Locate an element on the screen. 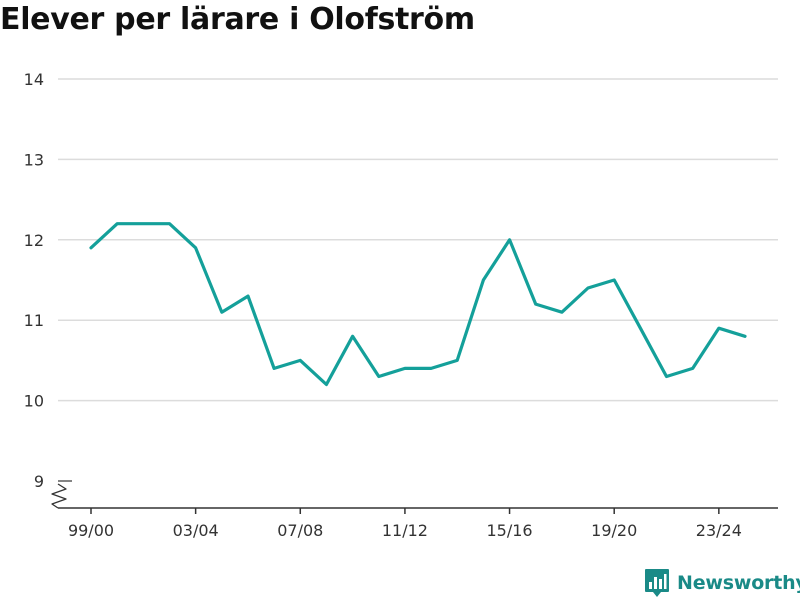  y-tick-label: 9 is located at coordinates (39, 481).